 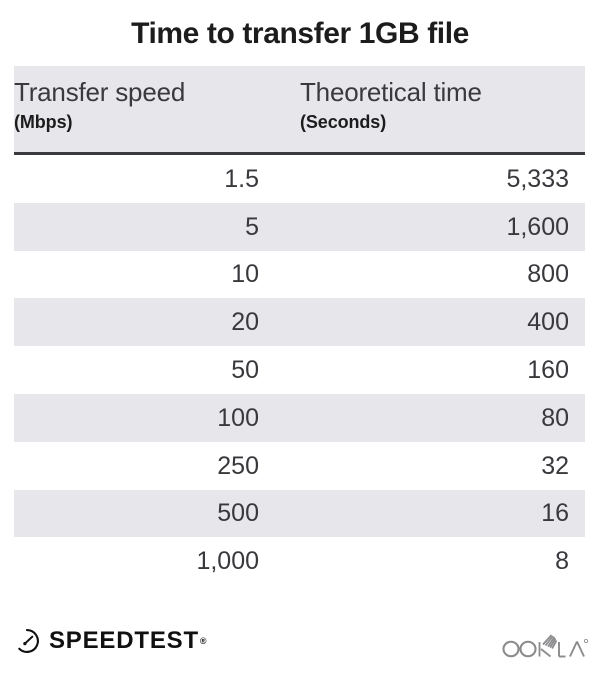 What do you see at coordinates (343, 122) in the screenshot?
I see `column-header-theoretical-time-unit: (Seconds)` at bounding box center [343, 122].